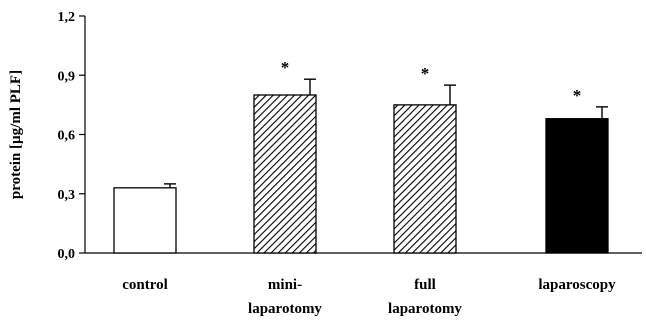  What do you see at coordinates (67, 254) in the screenshot?
I see `y-tick-label: 0,0` at bounding box center [67, 254].